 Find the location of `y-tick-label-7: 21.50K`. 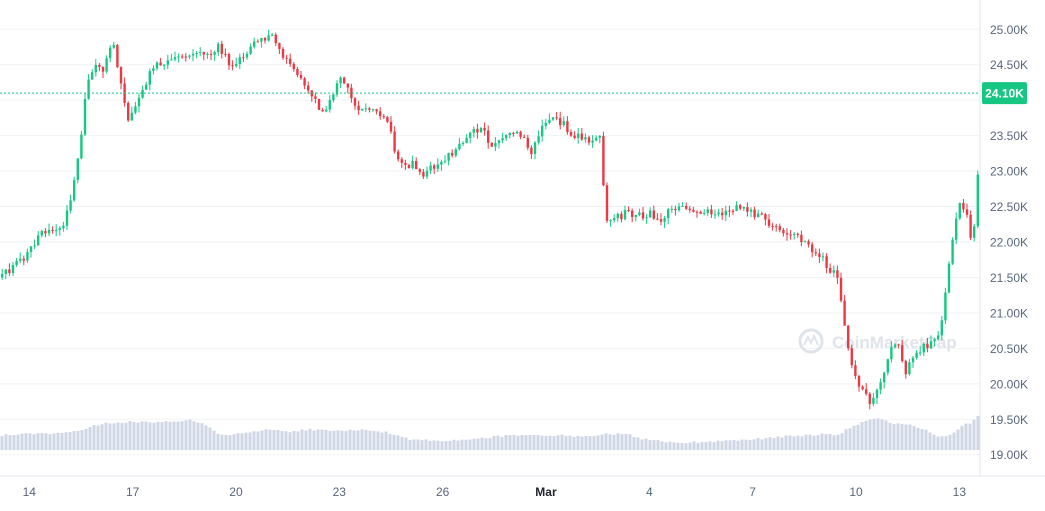

y-tick-label-7: 21.50K is located at coordinates (1009, 278).